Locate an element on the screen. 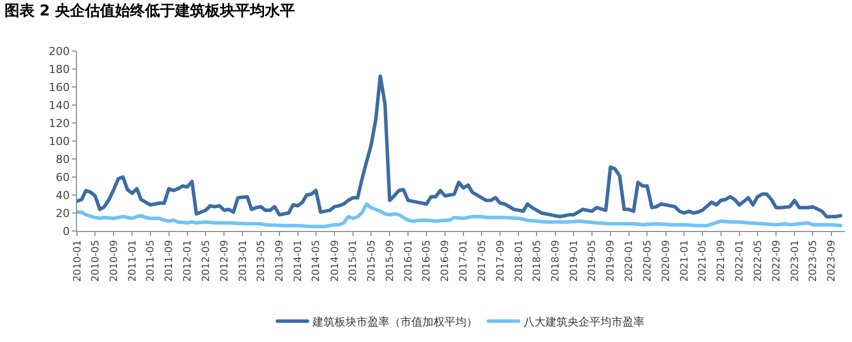  x-tick-label: 2018-01 is located at coordinates (519, 261).